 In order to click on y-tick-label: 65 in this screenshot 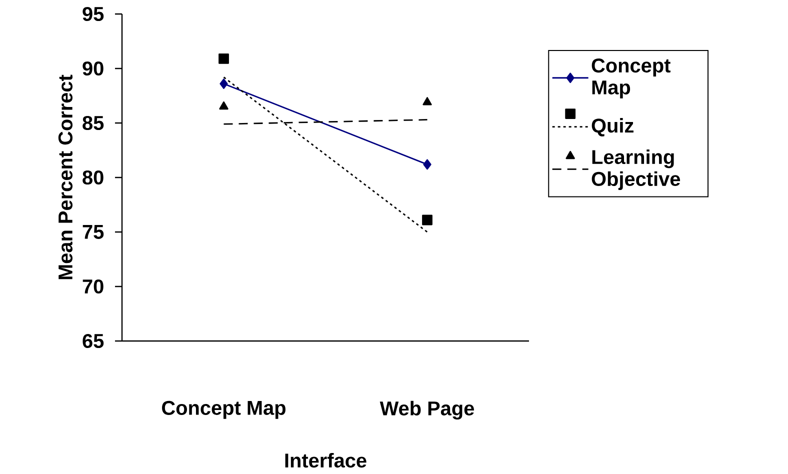, I will do `click(93, 341)`.